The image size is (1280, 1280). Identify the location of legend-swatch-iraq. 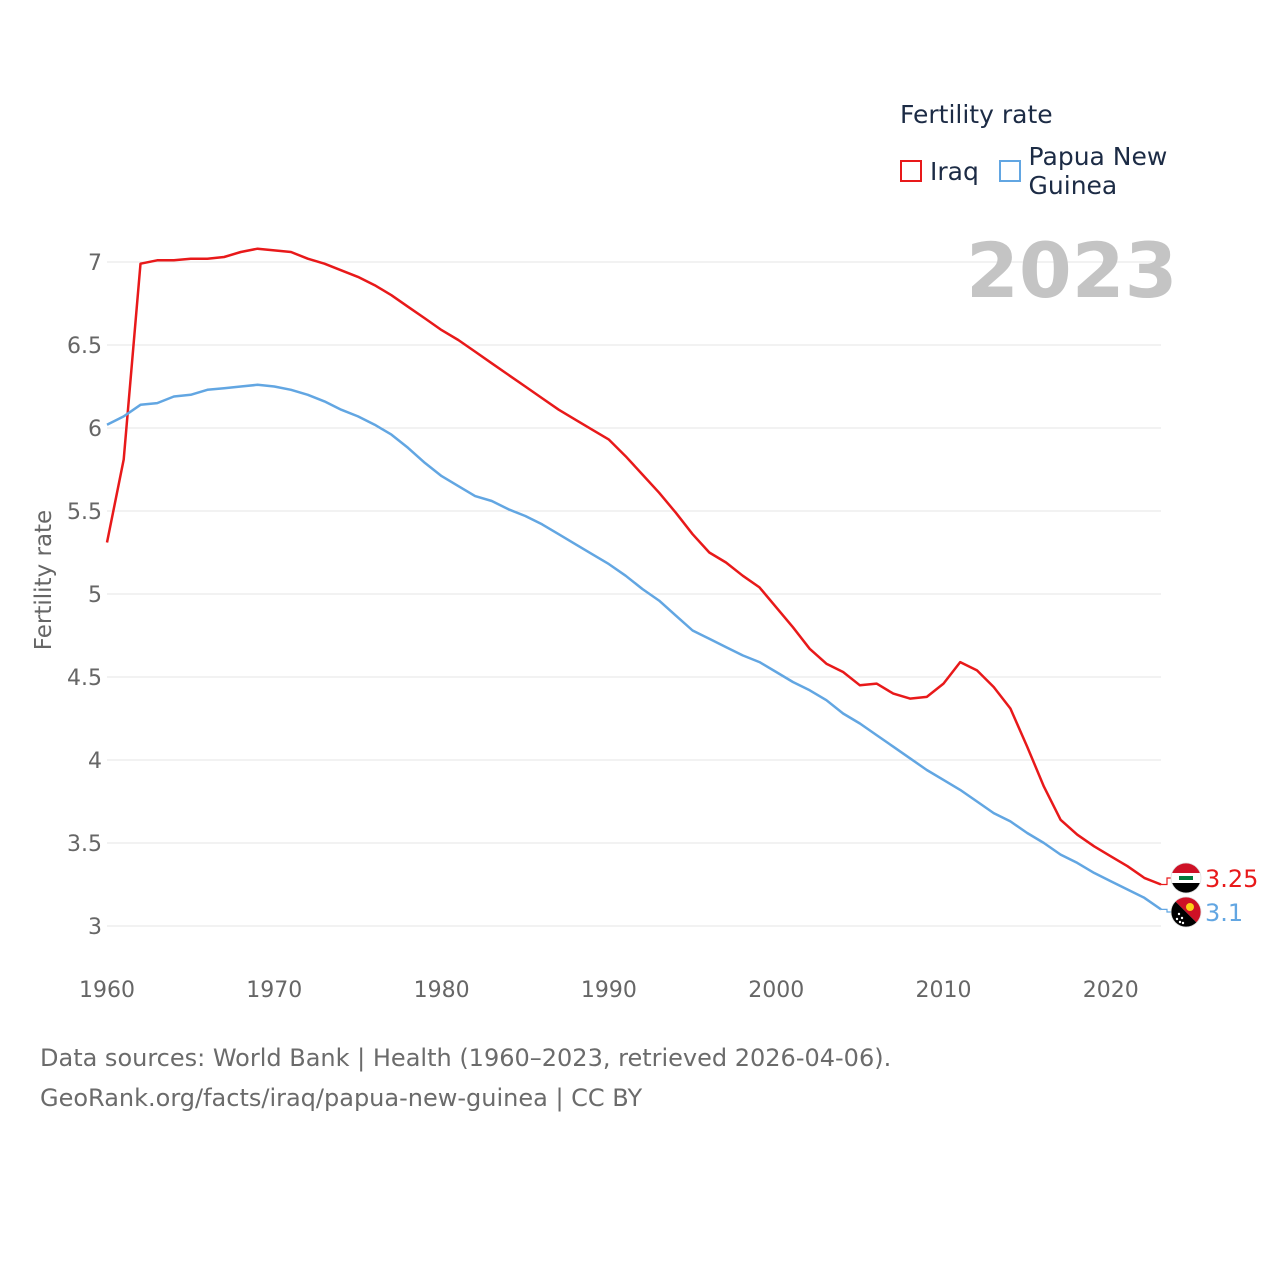
(911, 171).